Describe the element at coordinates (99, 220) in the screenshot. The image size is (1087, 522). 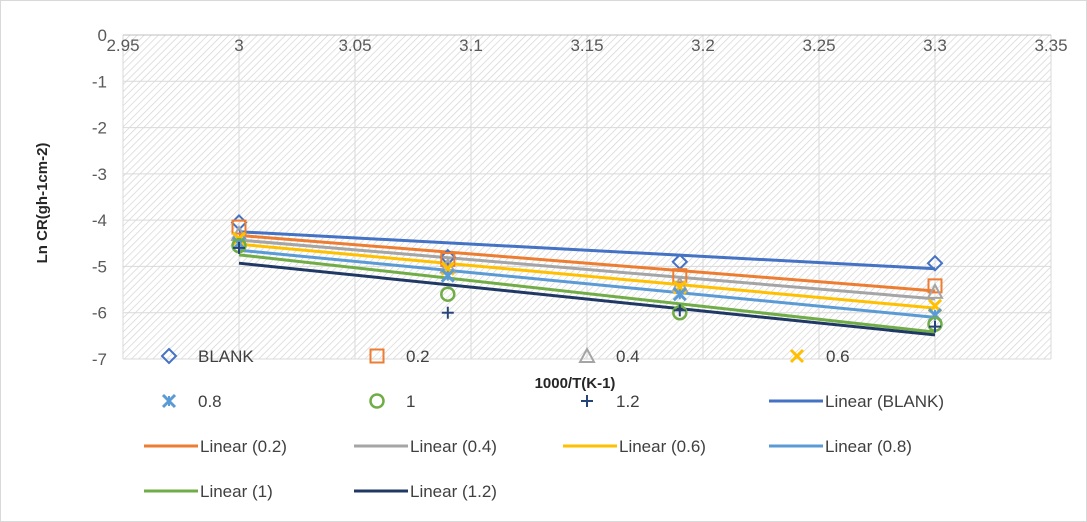
I see `y-tick-label: -4` at that location.